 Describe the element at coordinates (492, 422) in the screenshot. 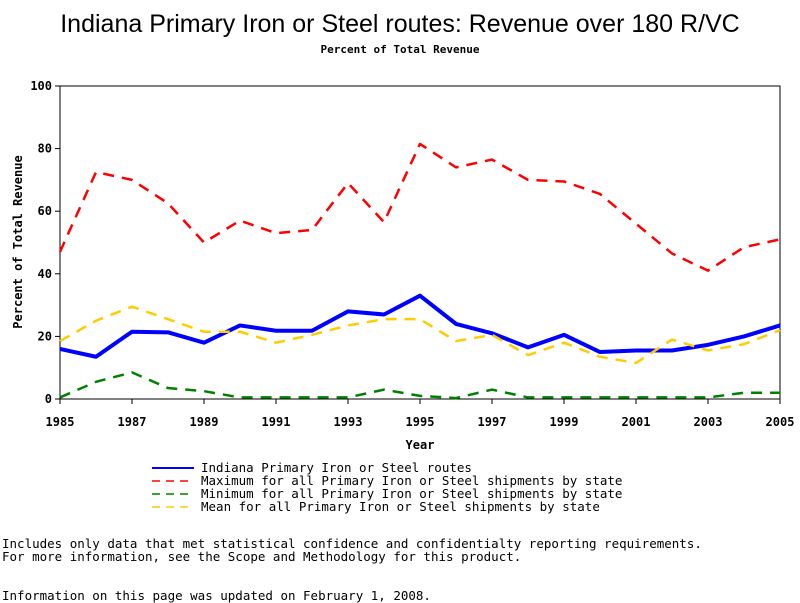

I see `x-tick-label: 1997` at that location.